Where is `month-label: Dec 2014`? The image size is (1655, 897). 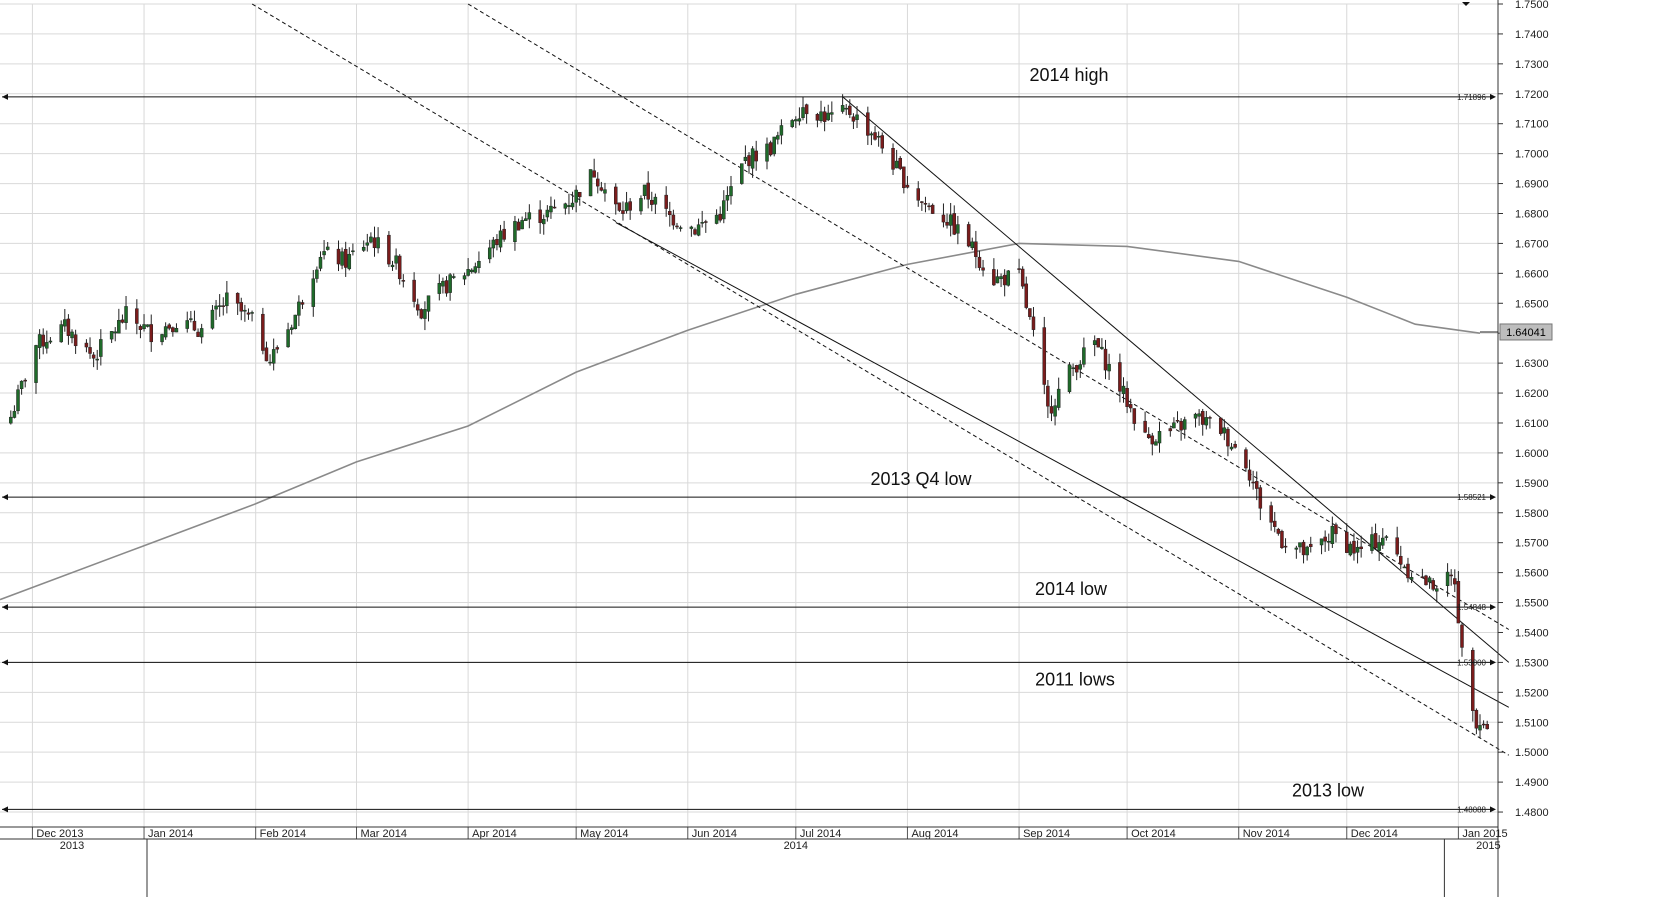 month-label: Dec 2014 is located at coordinates (1374, 834).